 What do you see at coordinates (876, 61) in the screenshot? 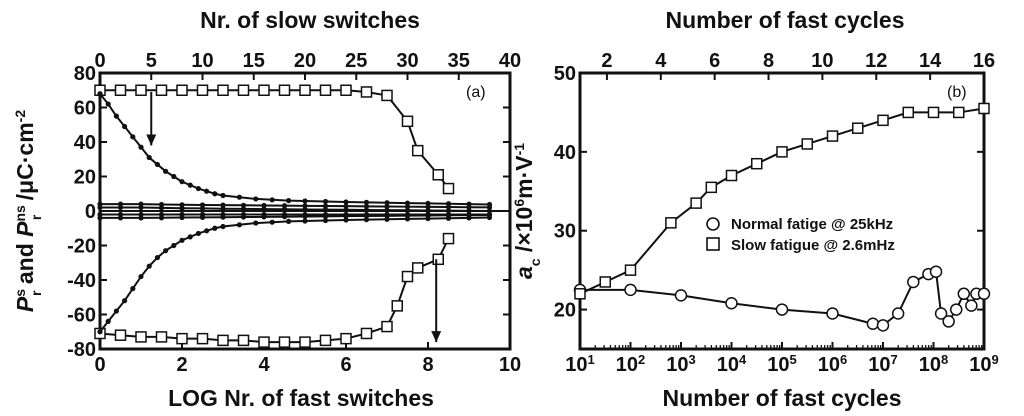
I see `top-tick-label: 12` at bounding box center [876, 61].